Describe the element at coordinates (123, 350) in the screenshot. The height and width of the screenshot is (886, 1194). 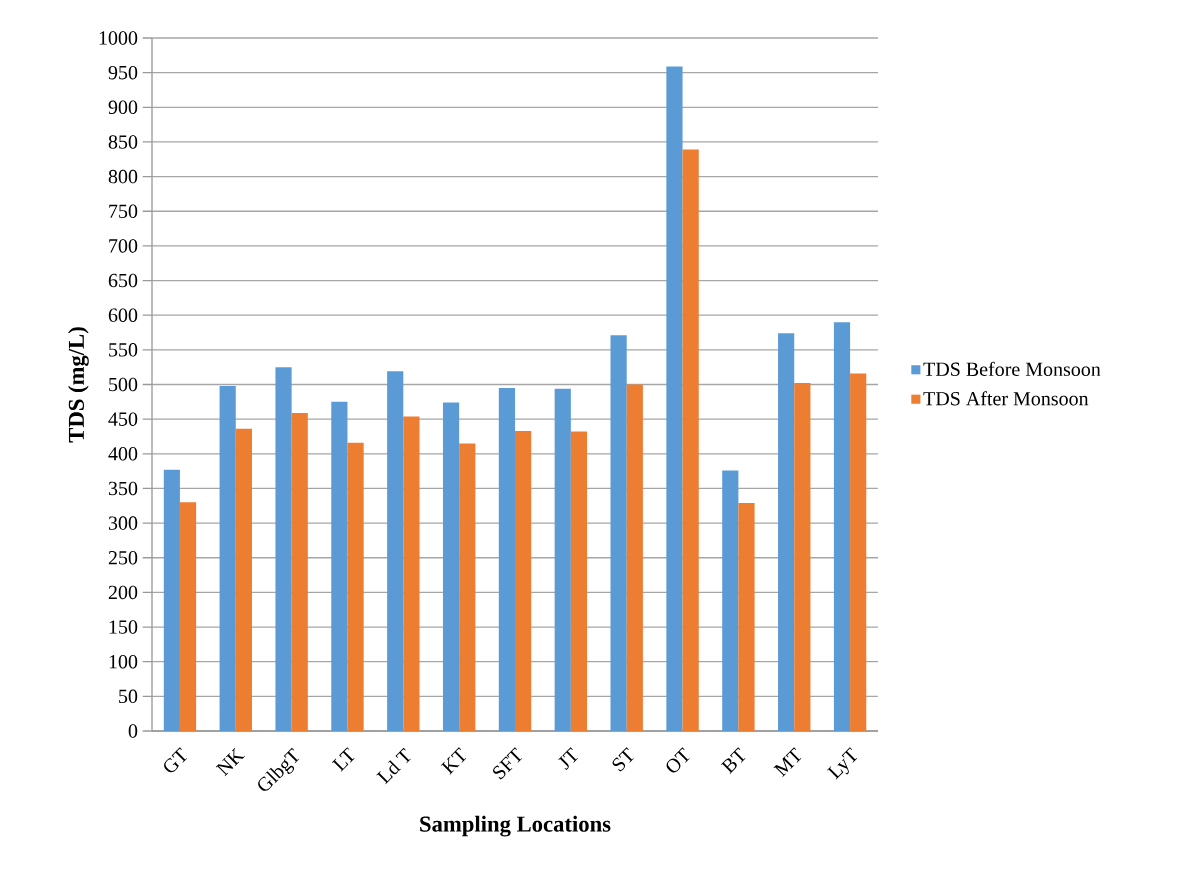
I see `y-tick-label: 550` at that location.